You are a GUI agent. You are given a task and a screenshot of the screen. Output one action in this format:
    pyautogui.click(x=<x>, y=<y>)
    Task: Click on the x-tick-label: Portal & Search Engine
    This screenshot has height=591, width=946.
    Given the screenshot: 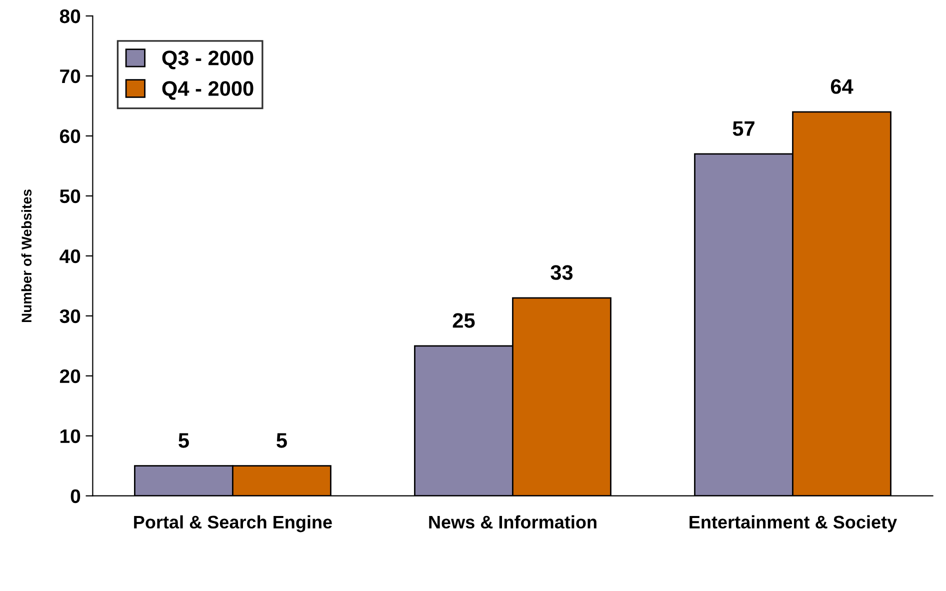 What is the action you would take?
    pyautogui.click(x=233, y=523)
    